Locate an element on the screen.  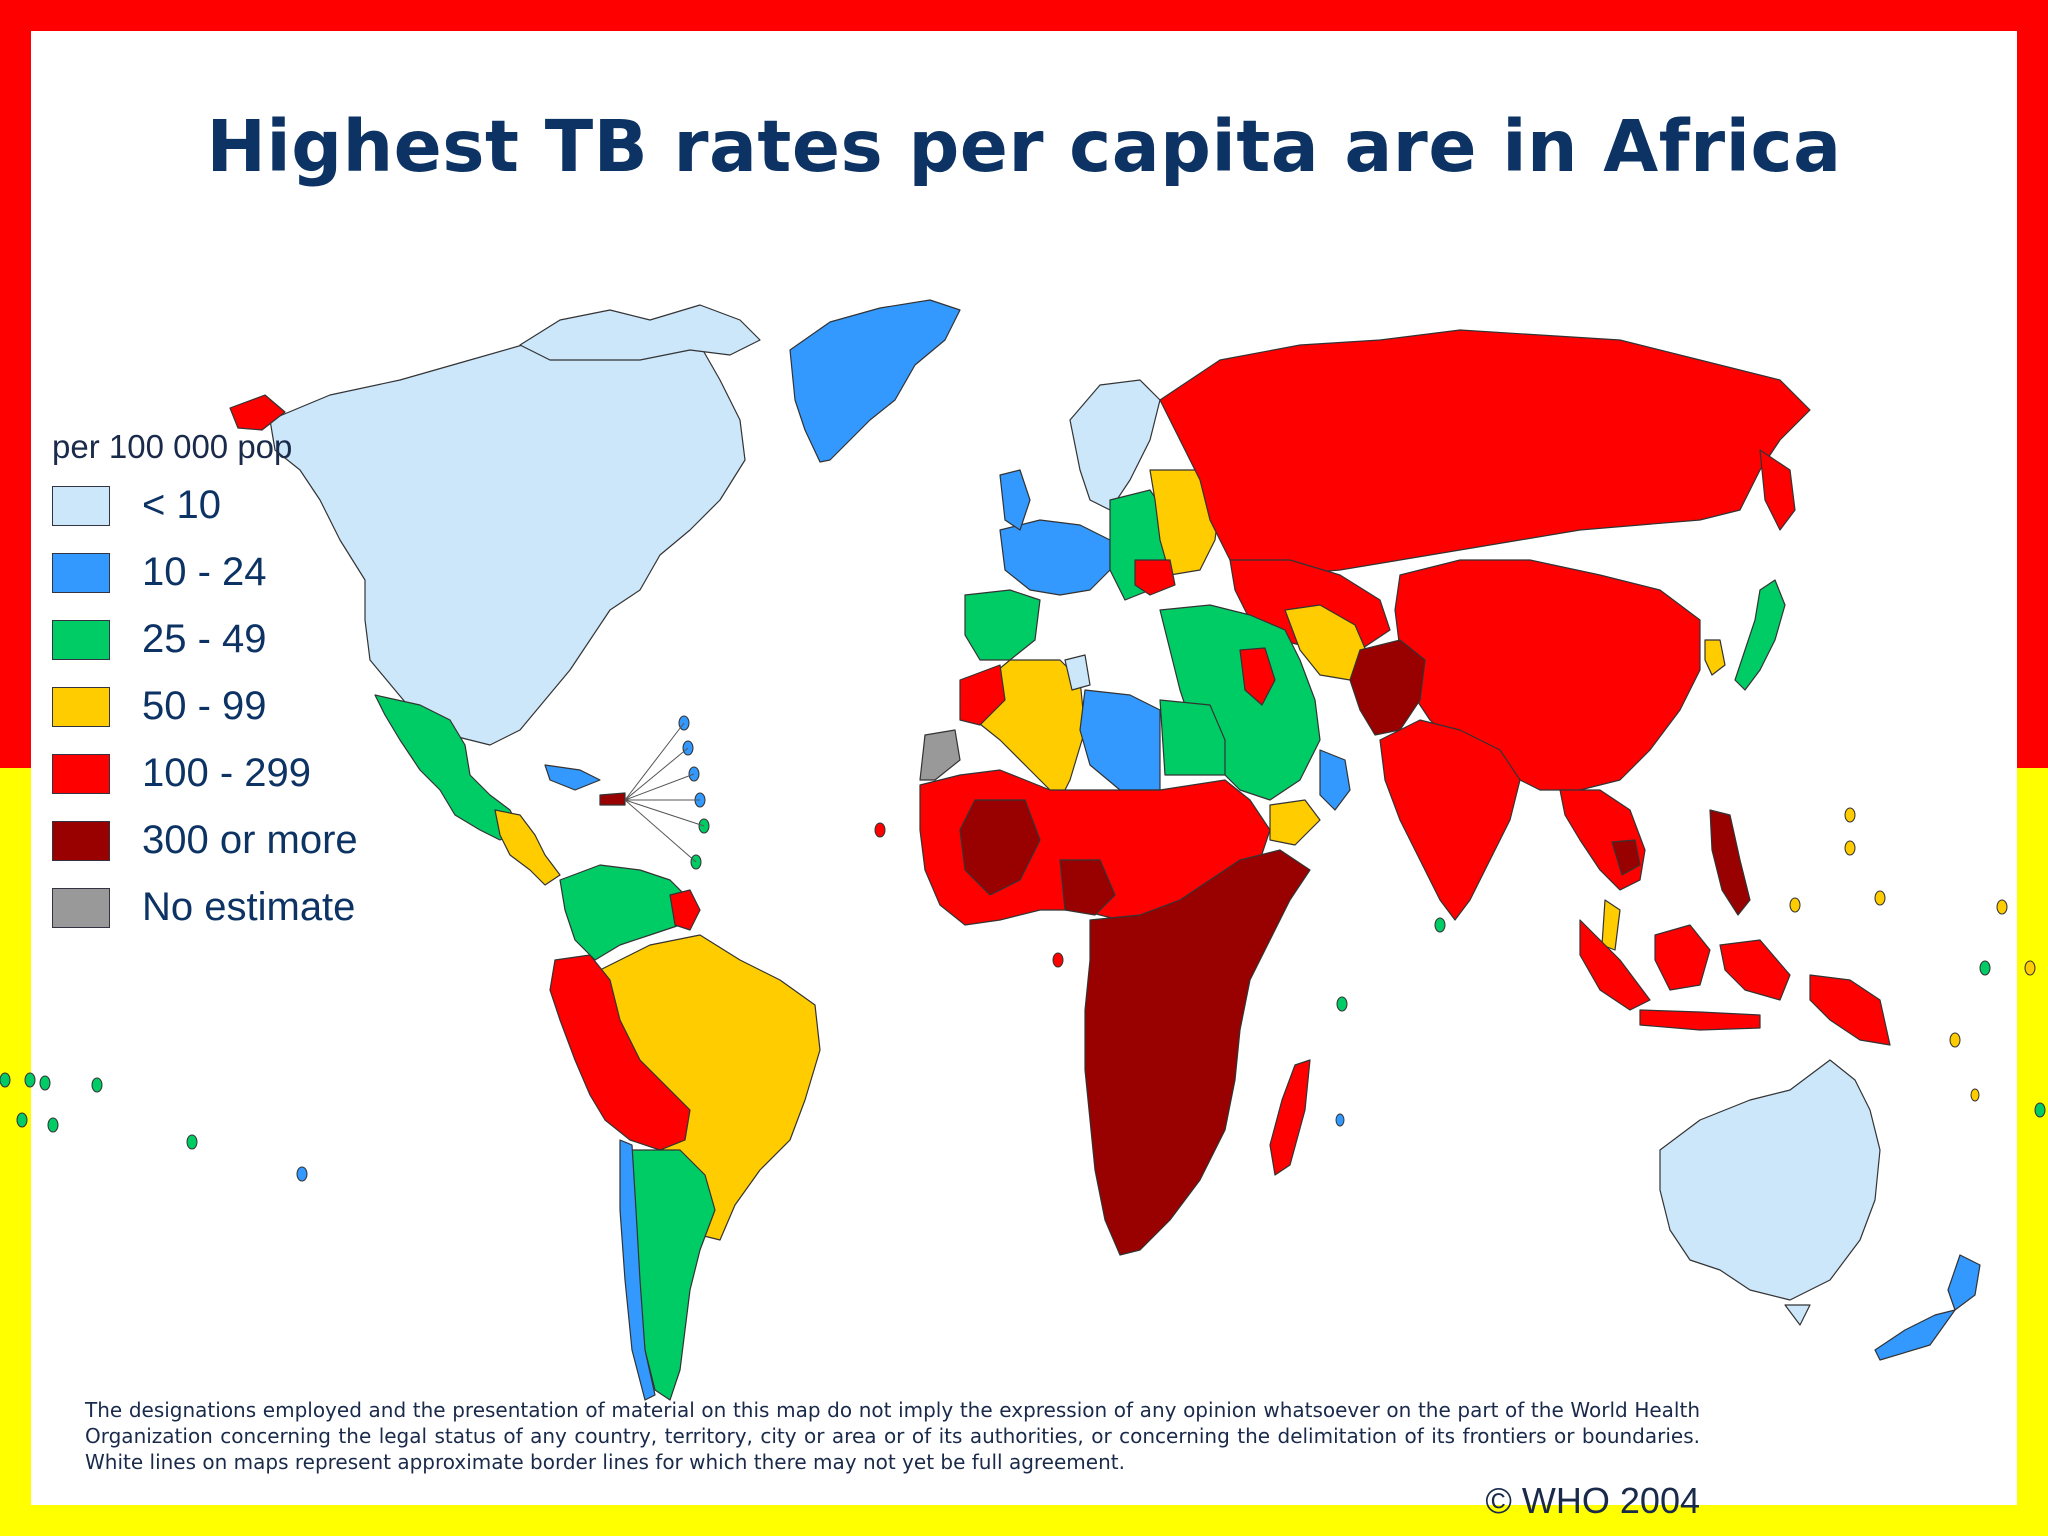
region-nigeria is located at coordinates (1087, 887).